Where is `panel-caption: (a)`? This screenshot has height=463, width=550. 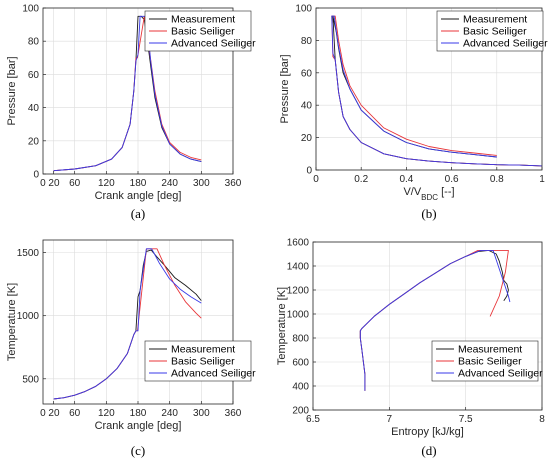
panel-caption: (a) is located at coordinates (138, 213).